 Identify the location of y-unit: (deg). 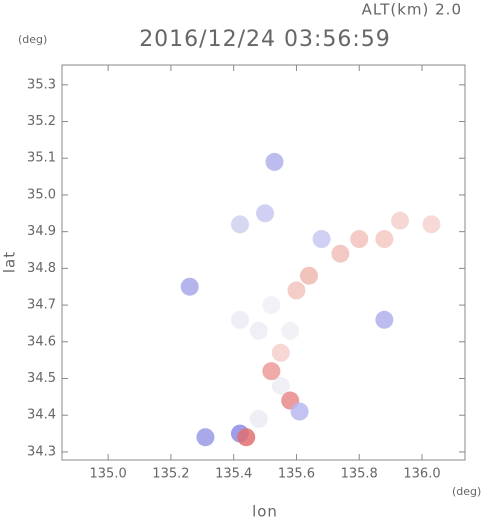
(32, 39).